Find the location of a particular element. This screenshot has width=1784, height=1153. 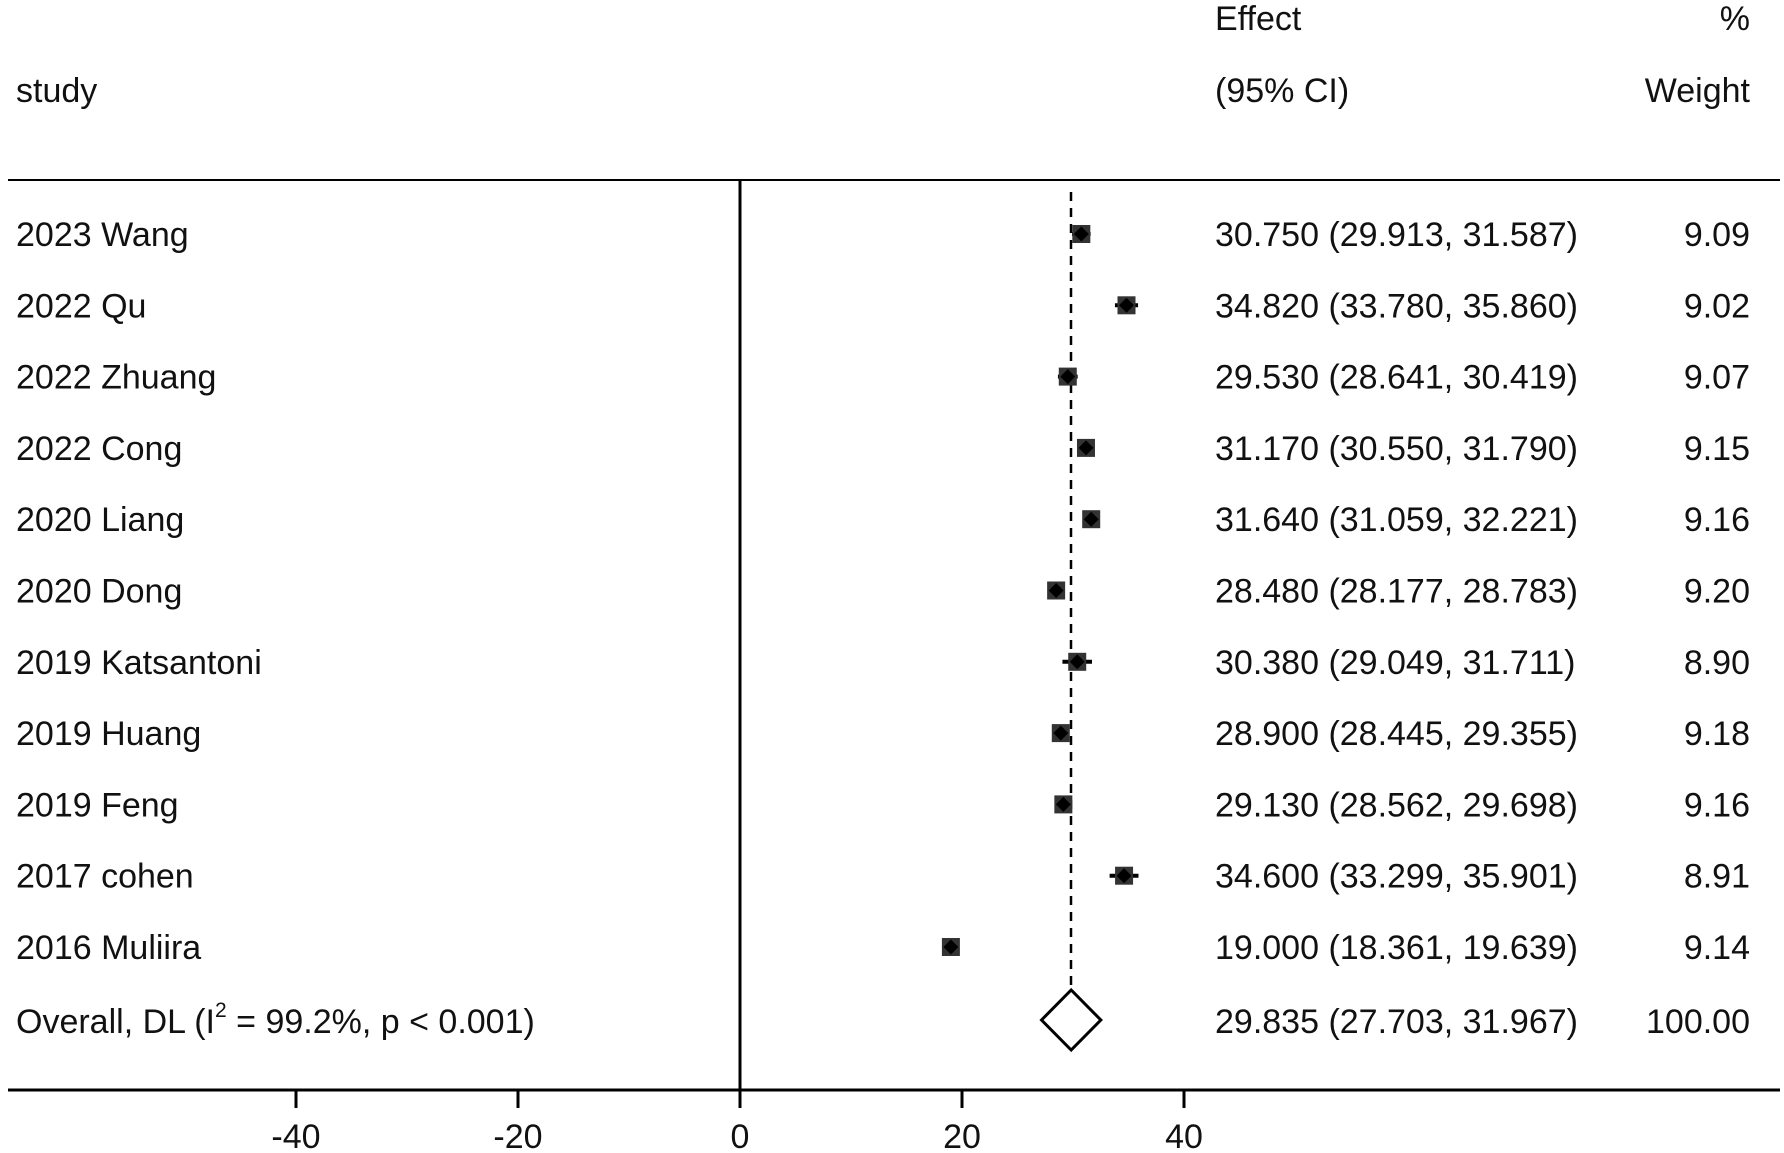

study-effect-text: 29.530 (28.641, 30.419) is located at coordinates (1396, 378).